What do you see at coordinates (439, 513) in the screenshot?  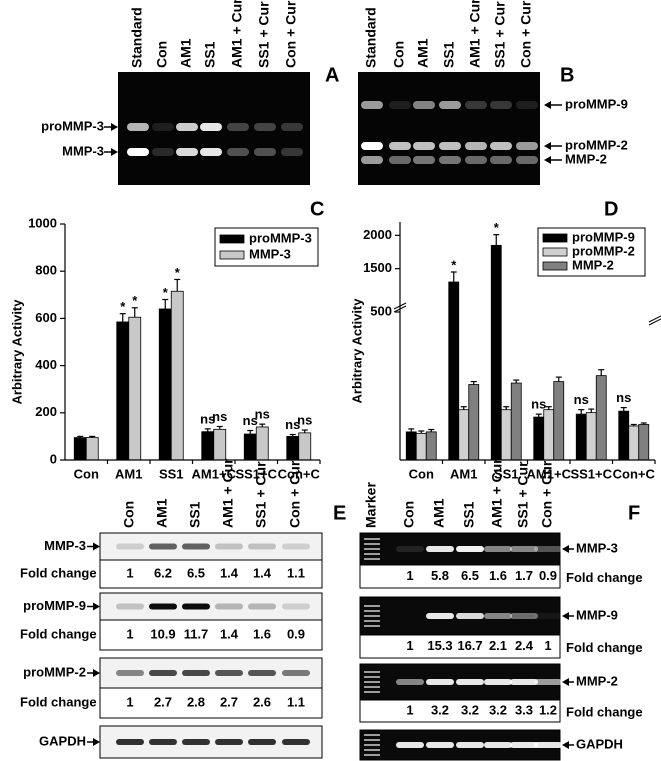 I see `lane-label: AM1` at bounding box center [439, 513].